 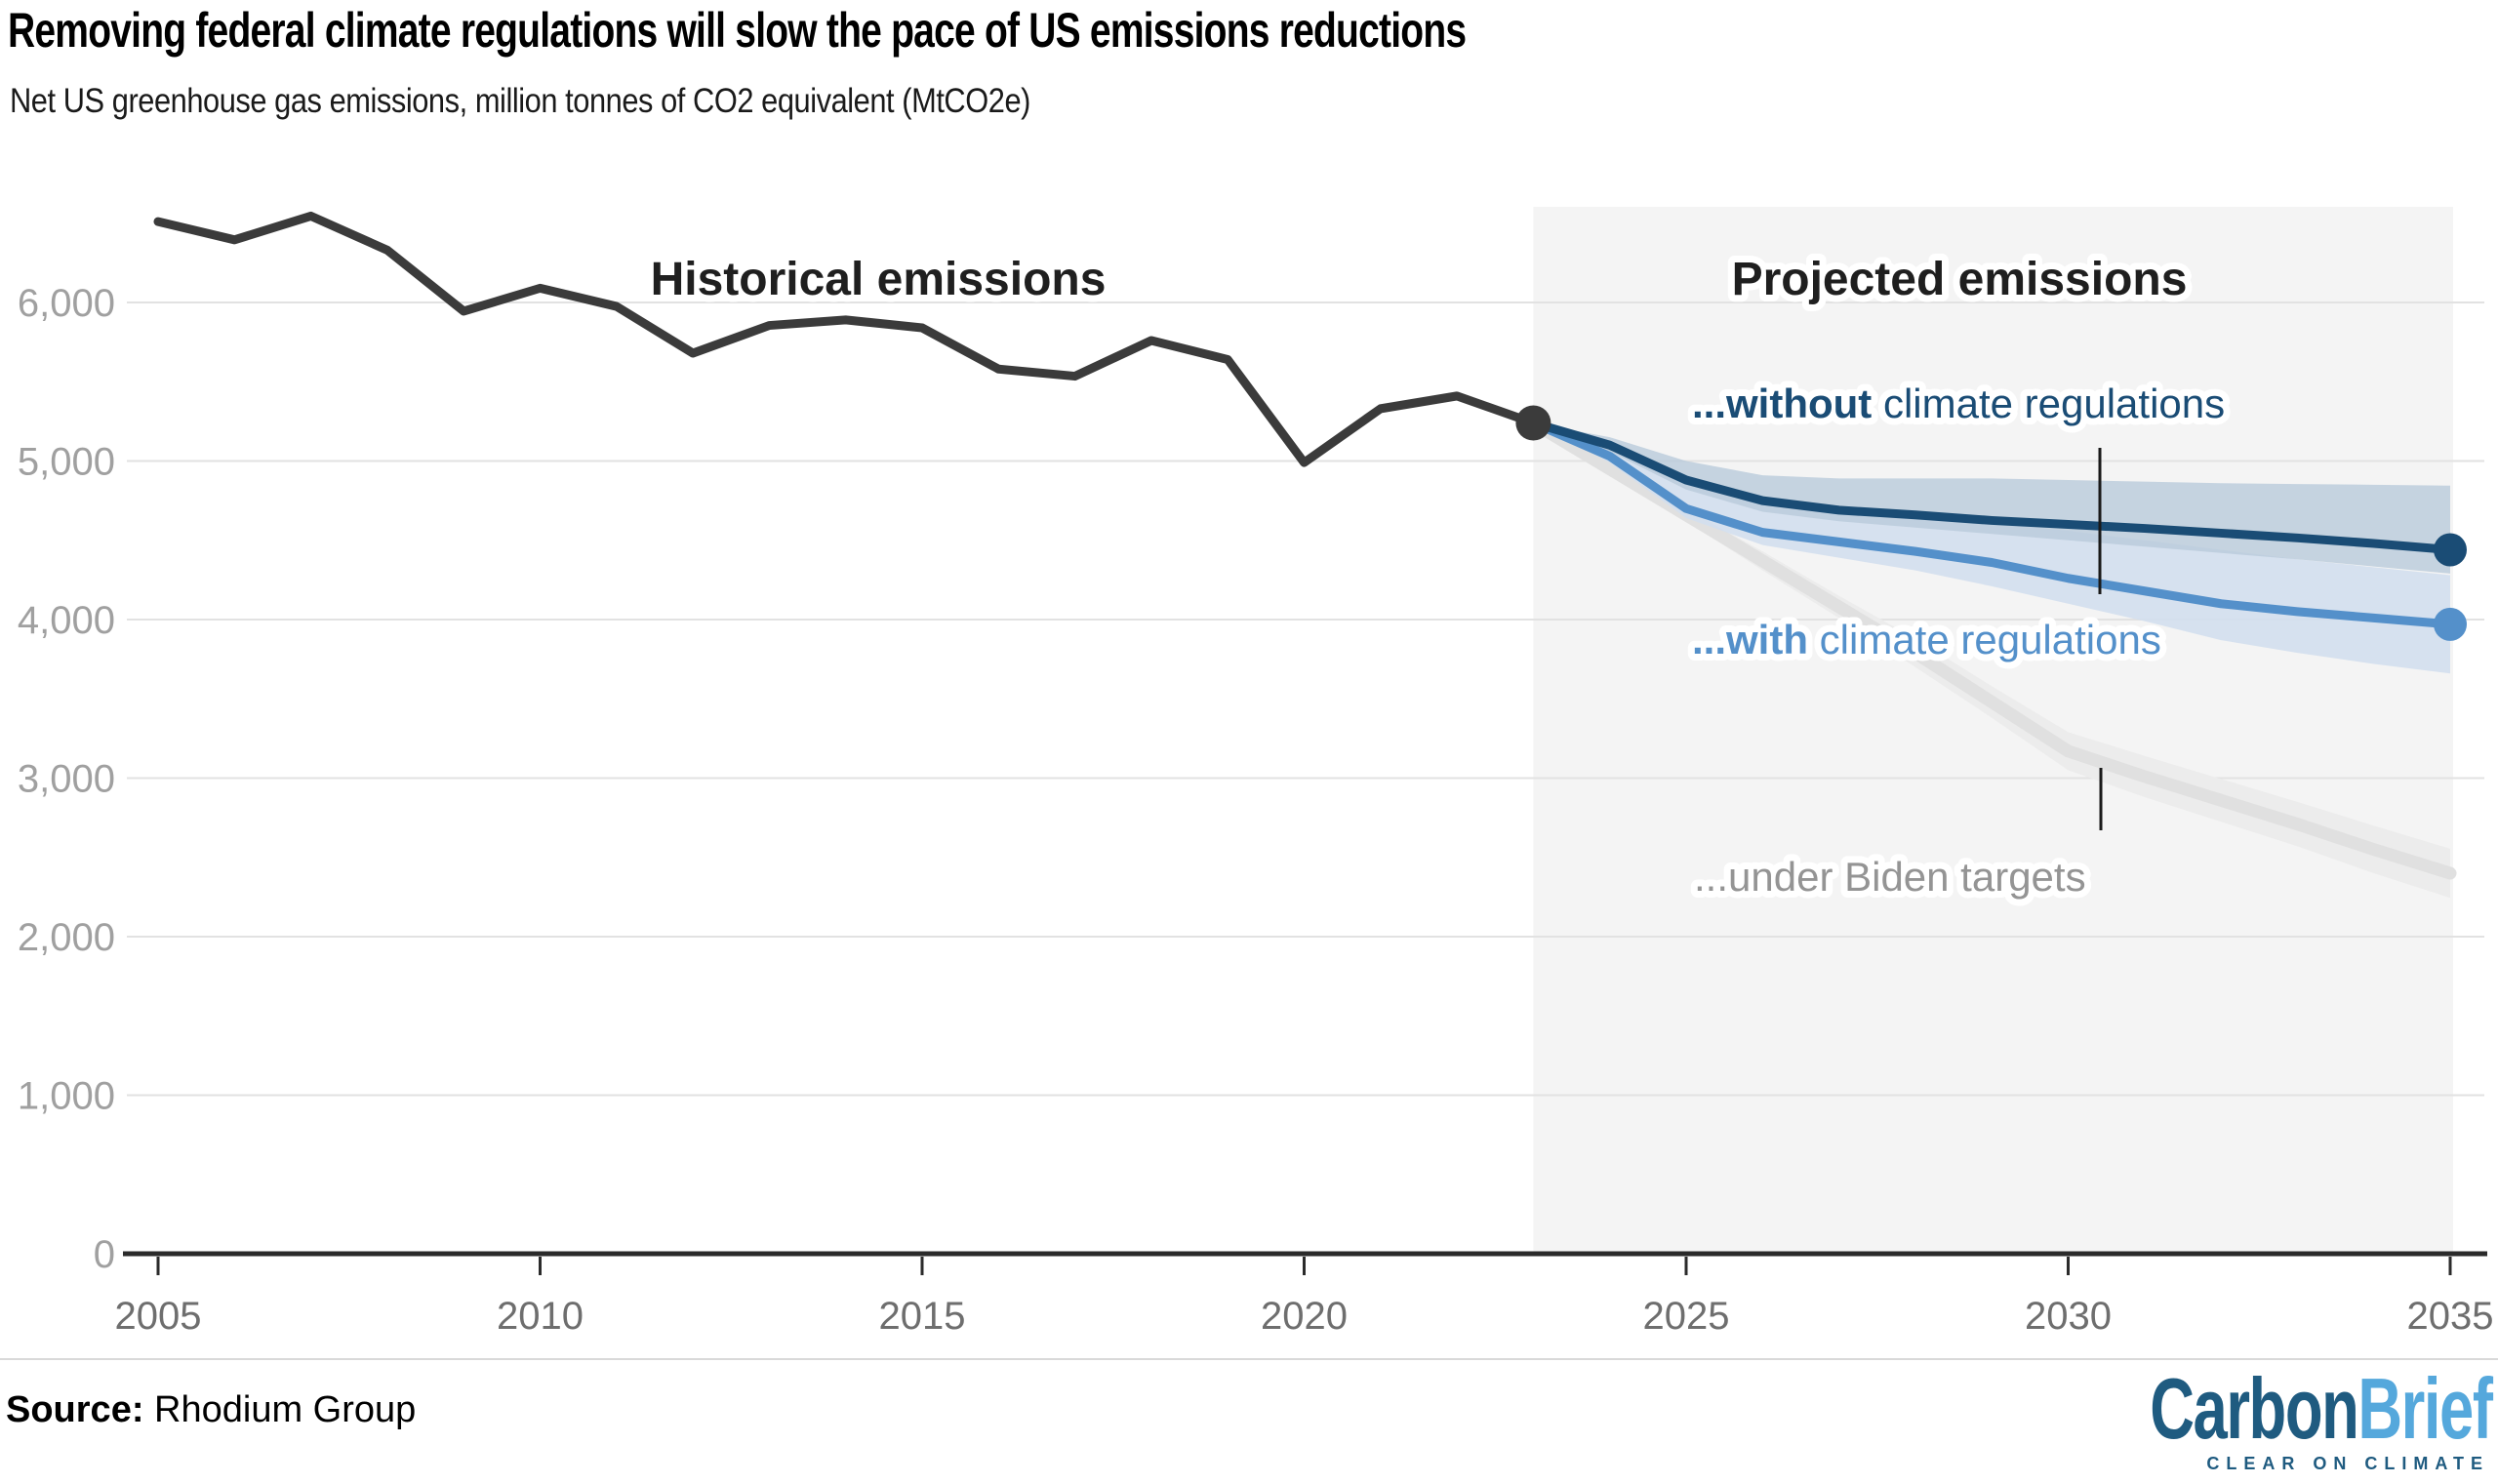 I want to click on with-regulations-band, so click(x=1991, y=548).